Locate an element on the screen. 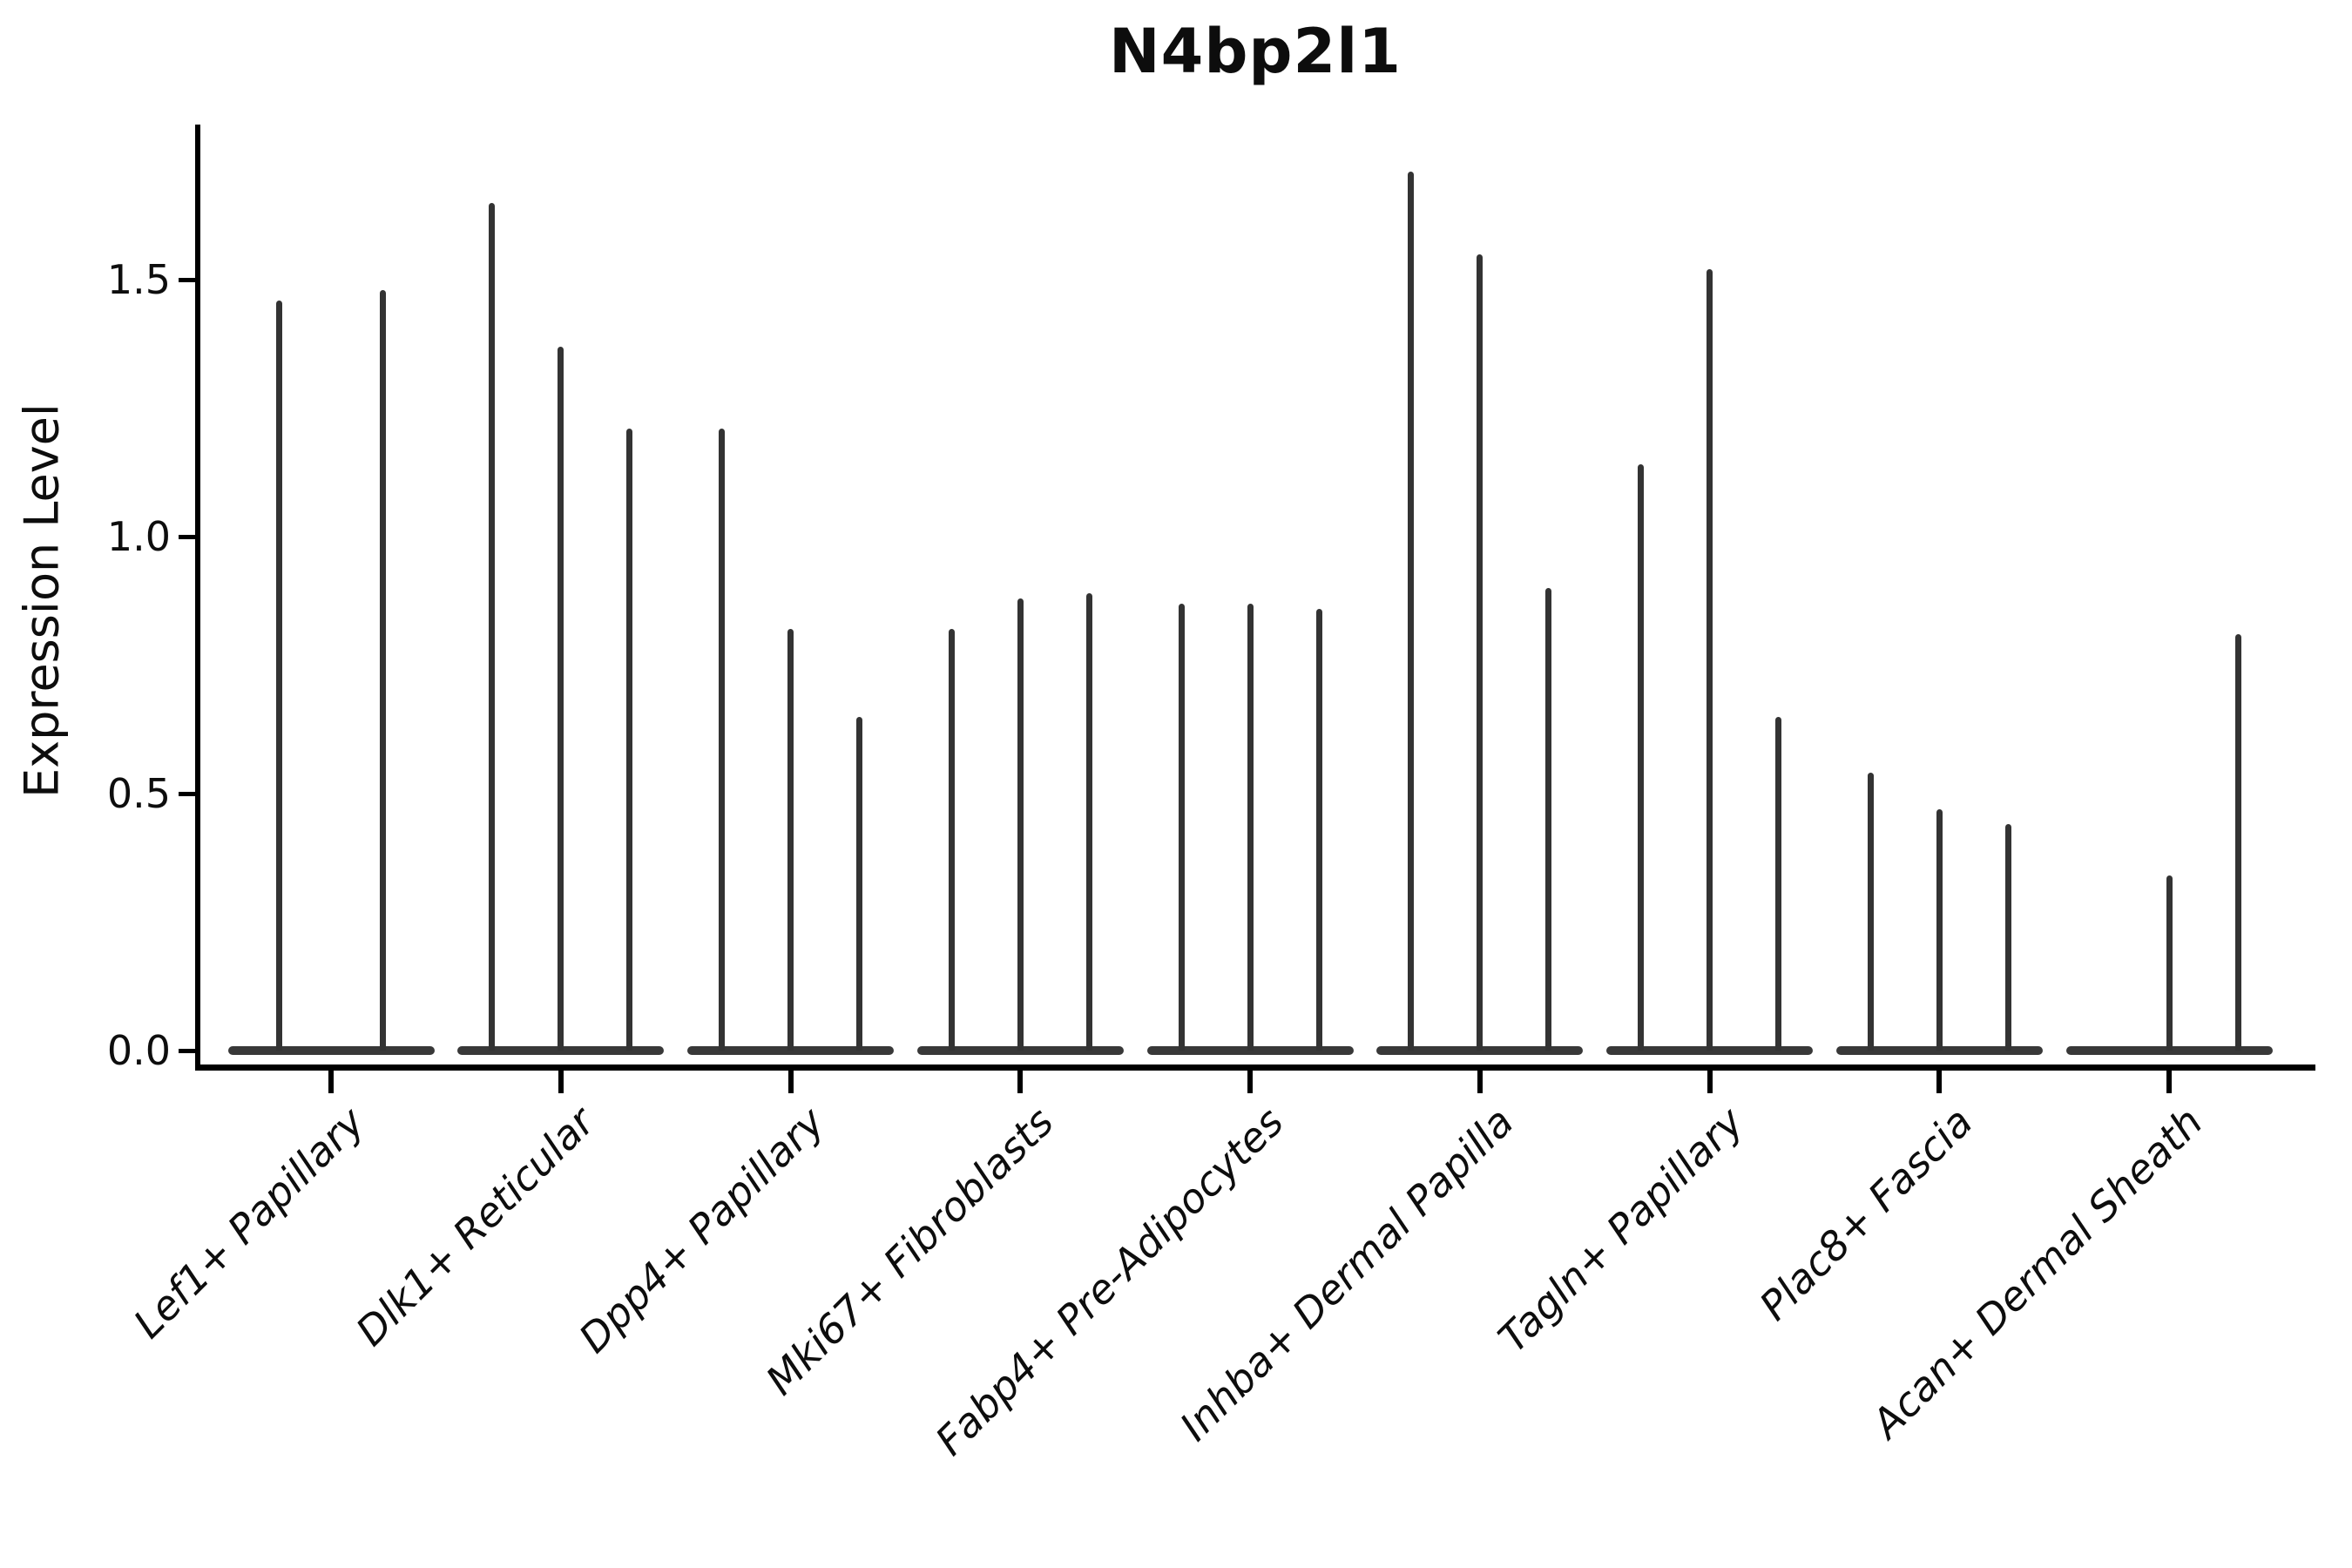  x-tick-label: Inhba+ Dermal Papilla is located at coordinates (1346, 1274).